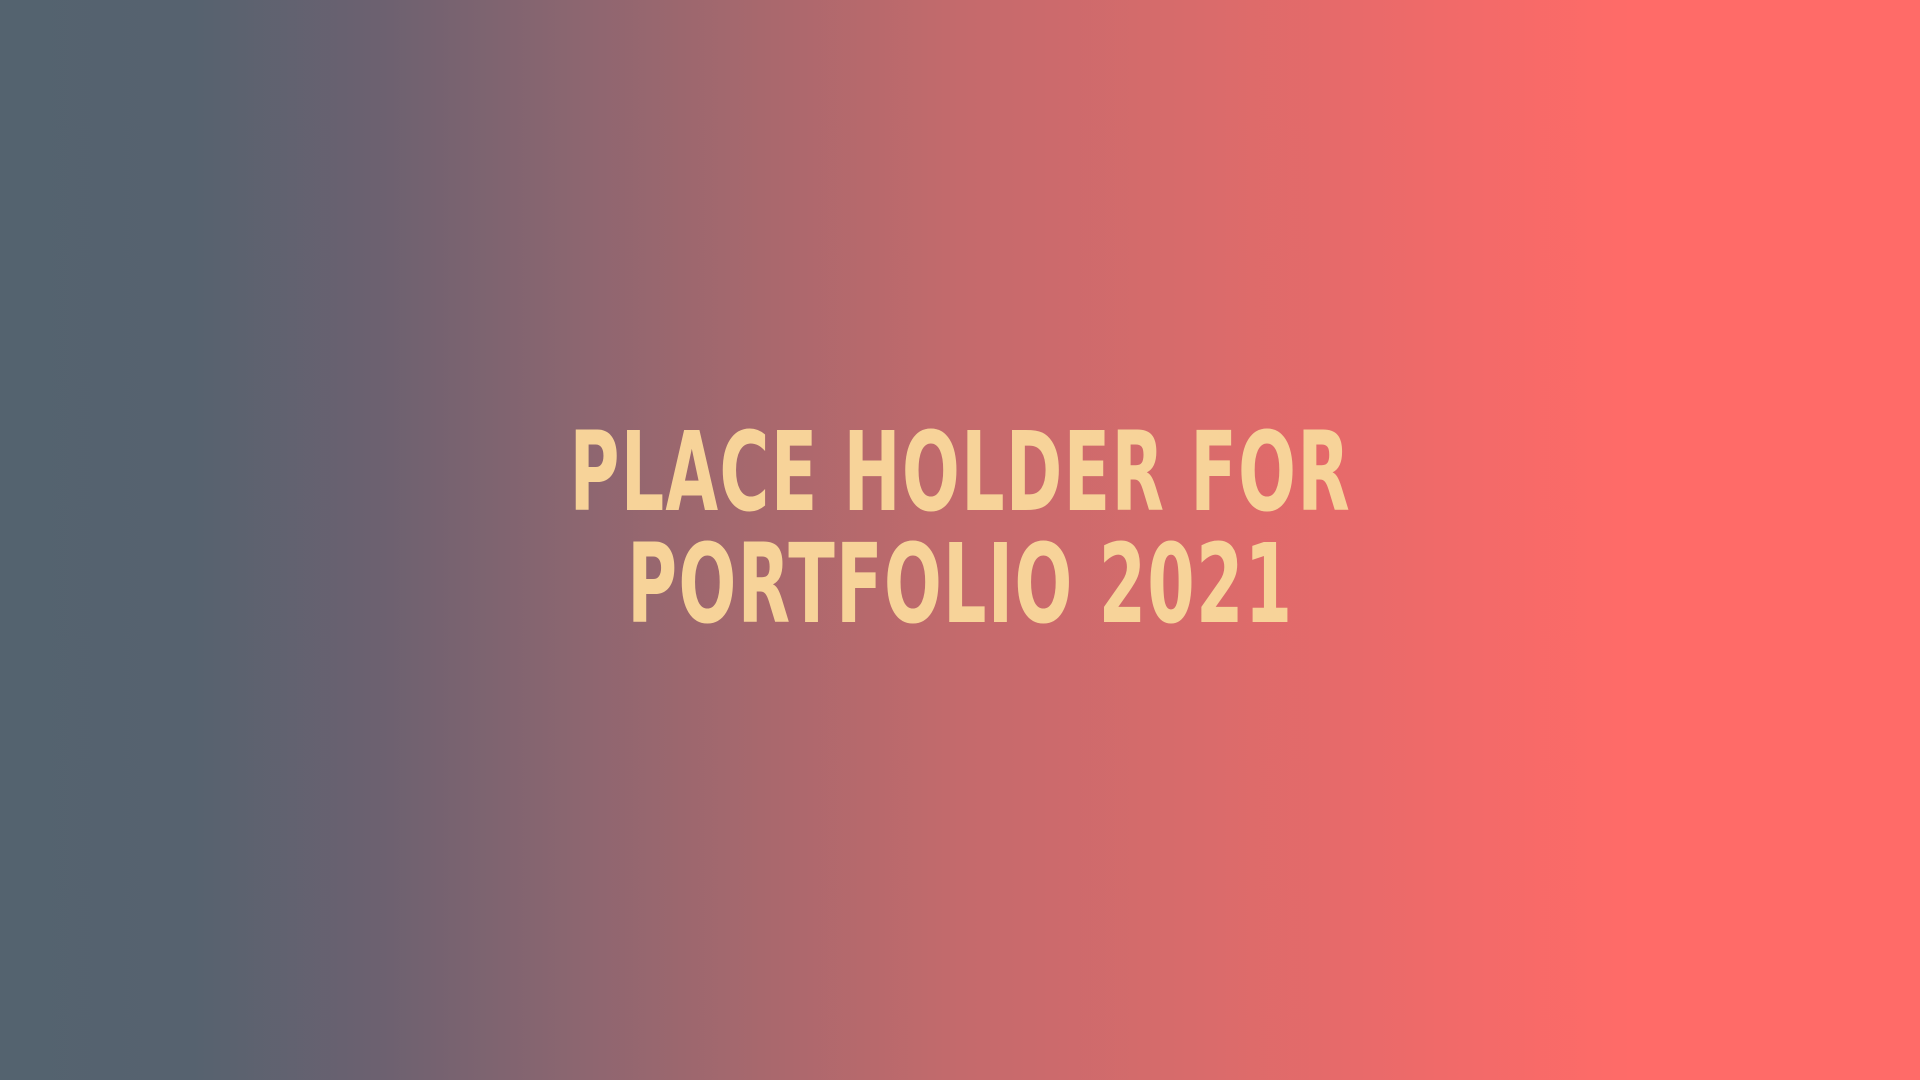  Describe the element at coordinates (960, 584) in the screenshot. I see `hero-headline-line-2: PORTFOLIO 2021` at that location.